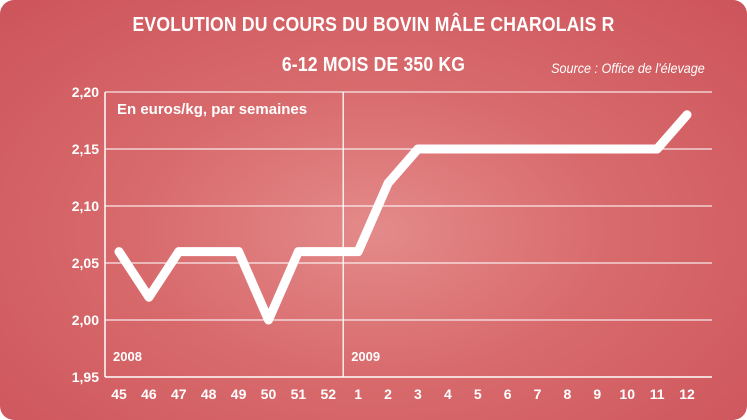 This screenshot has height=420, width=747. What do you see at coordinates (212, 109) in the screenshot?
I see `unit-label: En euros/kg, par semaines` at bounding box center [212, 109].